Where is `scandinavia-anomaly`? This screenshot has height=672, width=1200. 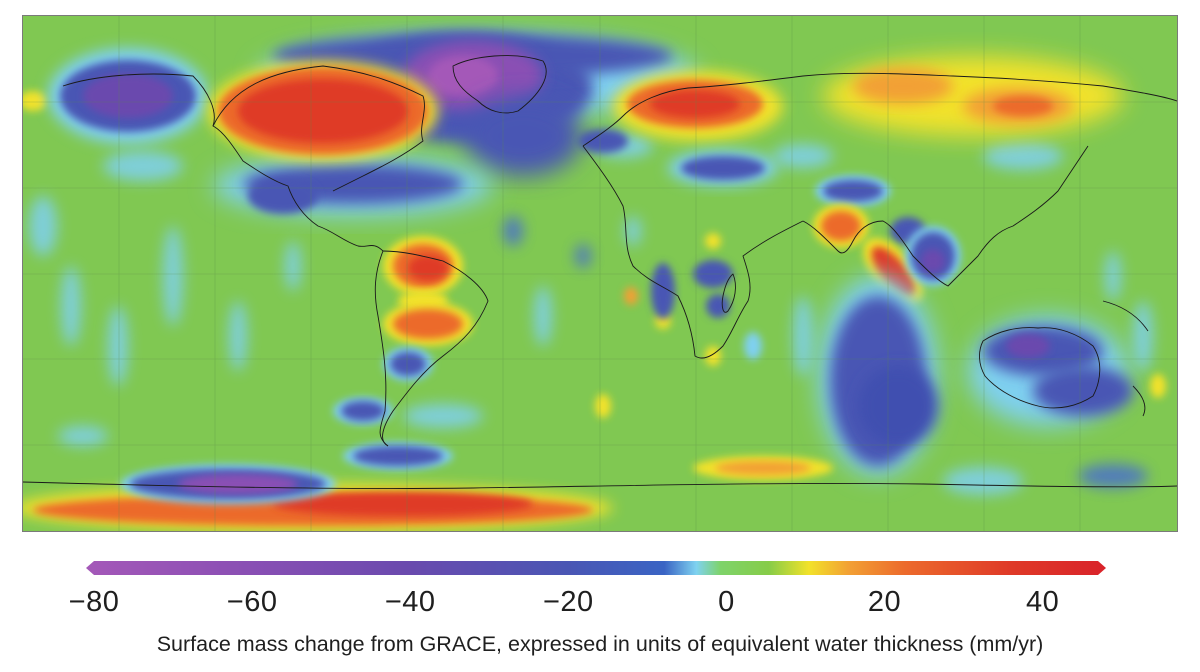
scandinavia-anomaly is located at coordinates (698, 106).